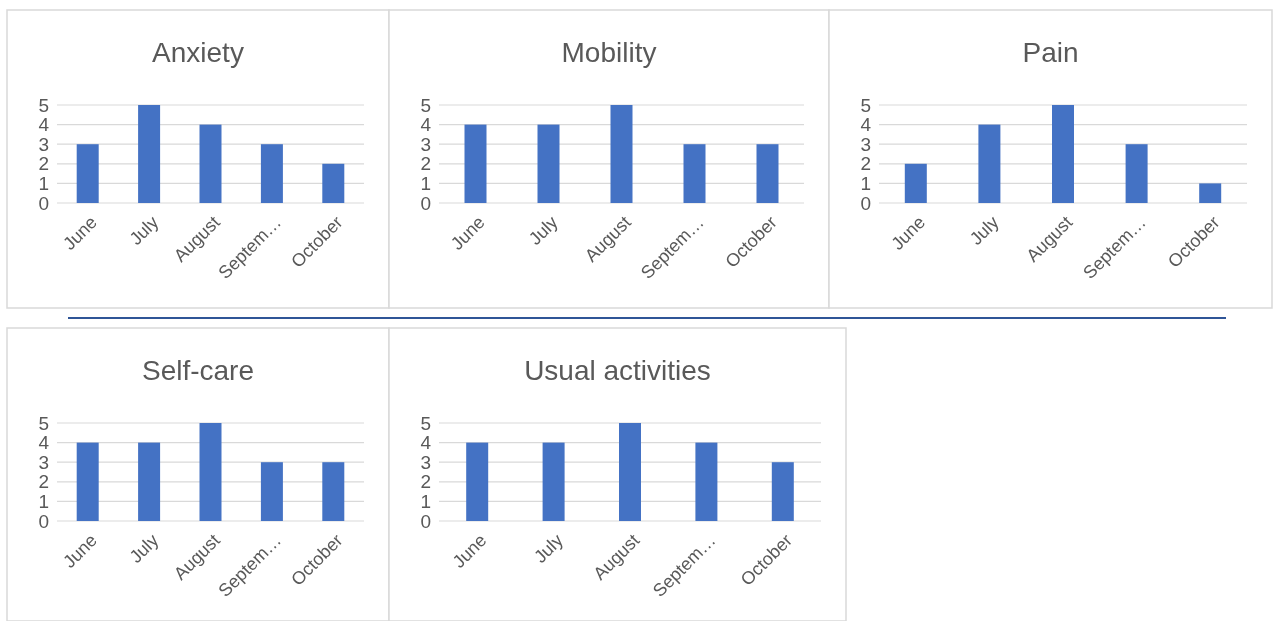 The height and width of the screenshot is (621, 1275). I want to click on chart-title: Mobility, so click(609, 52).